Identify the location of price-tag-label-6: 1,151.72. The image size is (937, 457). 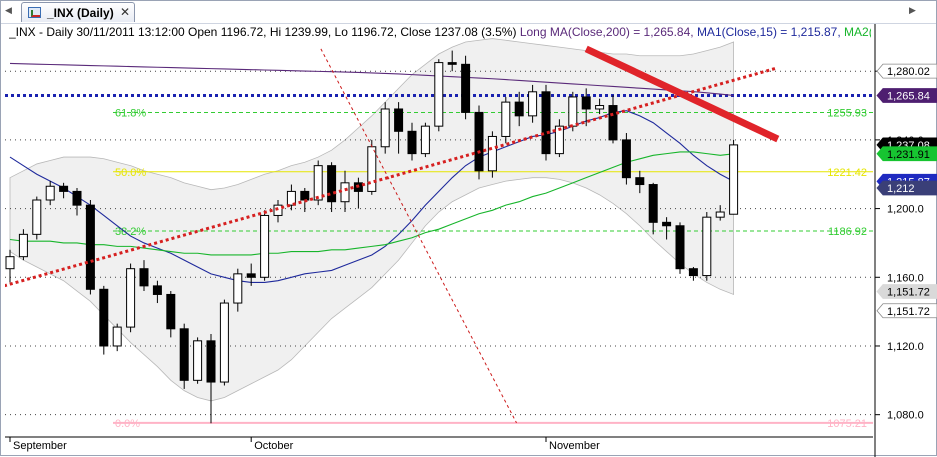
(908, 293).